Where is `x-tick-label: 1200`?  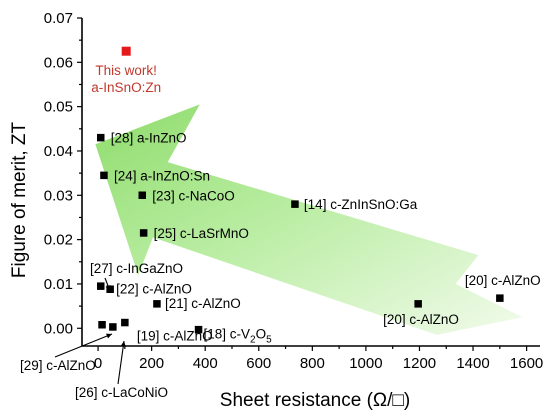 x-tick-label: 1200 is located at coordinates (419, 363).